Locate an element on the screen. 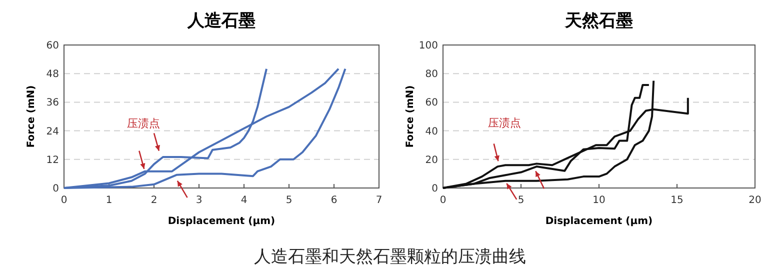  y-tick-label: 36 is located at coordinates (52, 103).